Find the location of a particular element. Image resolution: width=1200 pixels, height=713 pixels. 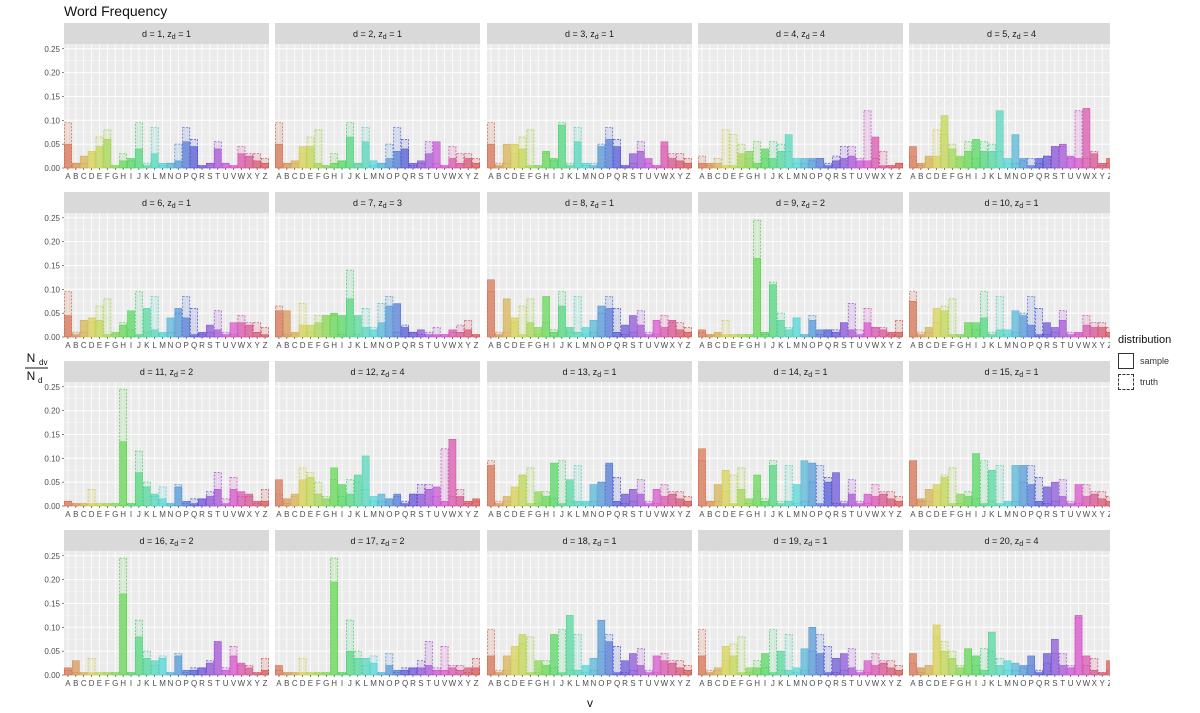

y-tick-label: 0.25 is located at coordinates (52, 49).